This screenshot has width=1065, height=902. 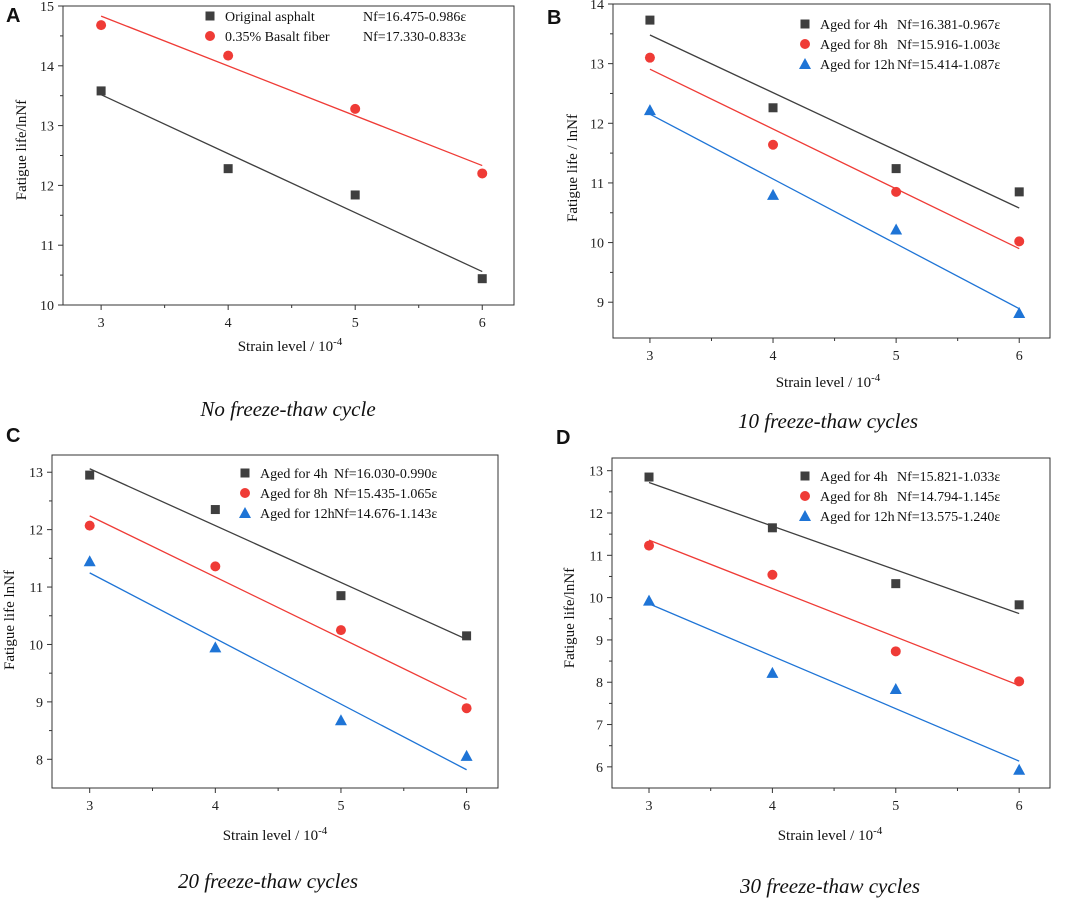 What do you see at coordinates (596, 599) in the screenshot?
I see `y-tick-label: 10` at bounding box center [596, 599].